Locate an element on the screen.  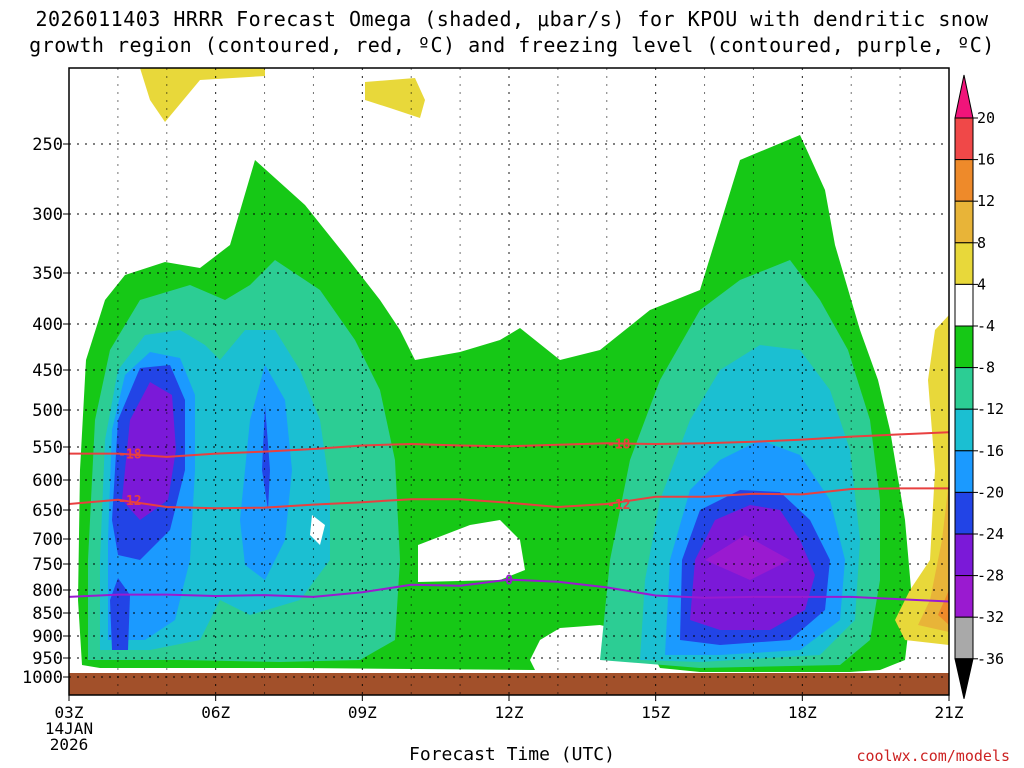
y-tick-label: 700 is located at coordinates (47, 540).